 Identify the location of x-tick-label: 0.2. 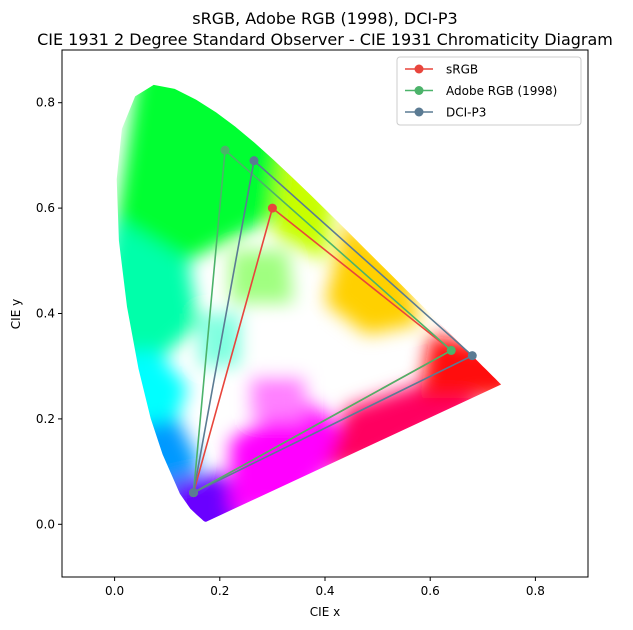
(219, 591).